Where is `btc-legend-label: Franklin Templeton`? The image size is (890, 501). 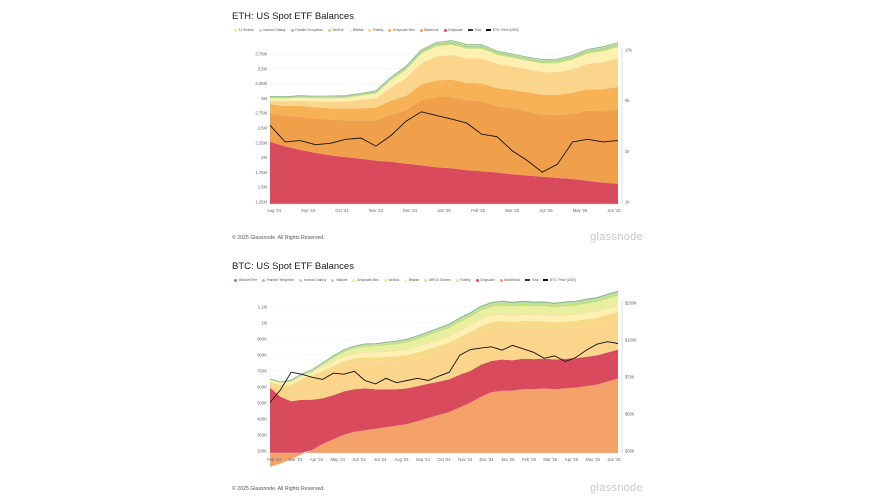 btc-legend-label: Franklin Templeton is located at coordinates (280, 280).